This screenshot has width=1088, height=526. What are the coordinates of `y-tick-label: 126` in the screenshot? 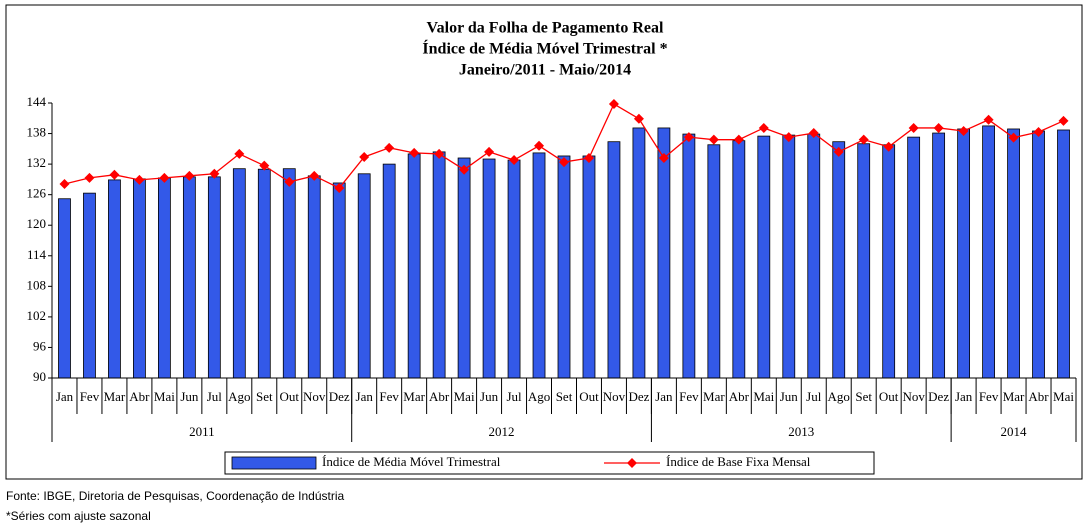 It's located at (37, 193).